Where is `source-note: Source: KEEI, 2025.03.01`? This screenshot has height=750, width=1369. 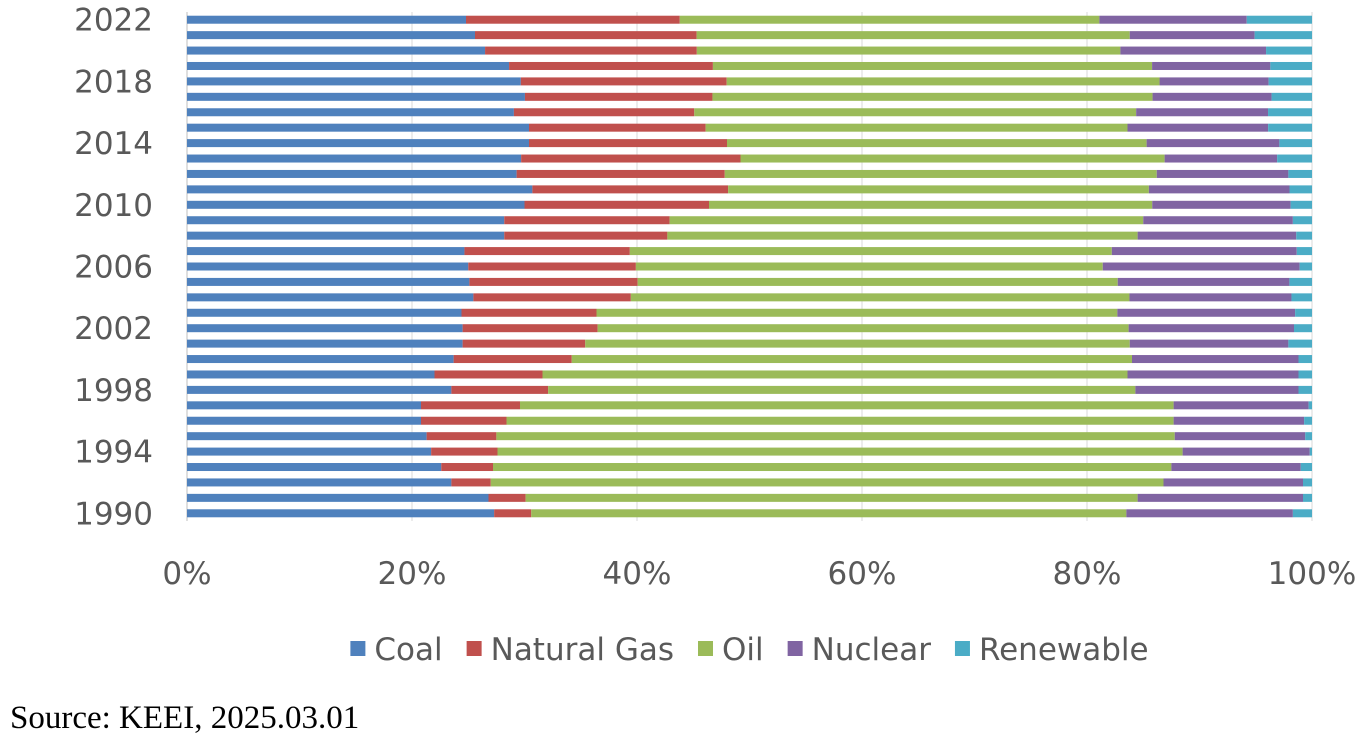
source-note: Source: KEEI, 2025.03.01 is located at coordinates (185, 718).